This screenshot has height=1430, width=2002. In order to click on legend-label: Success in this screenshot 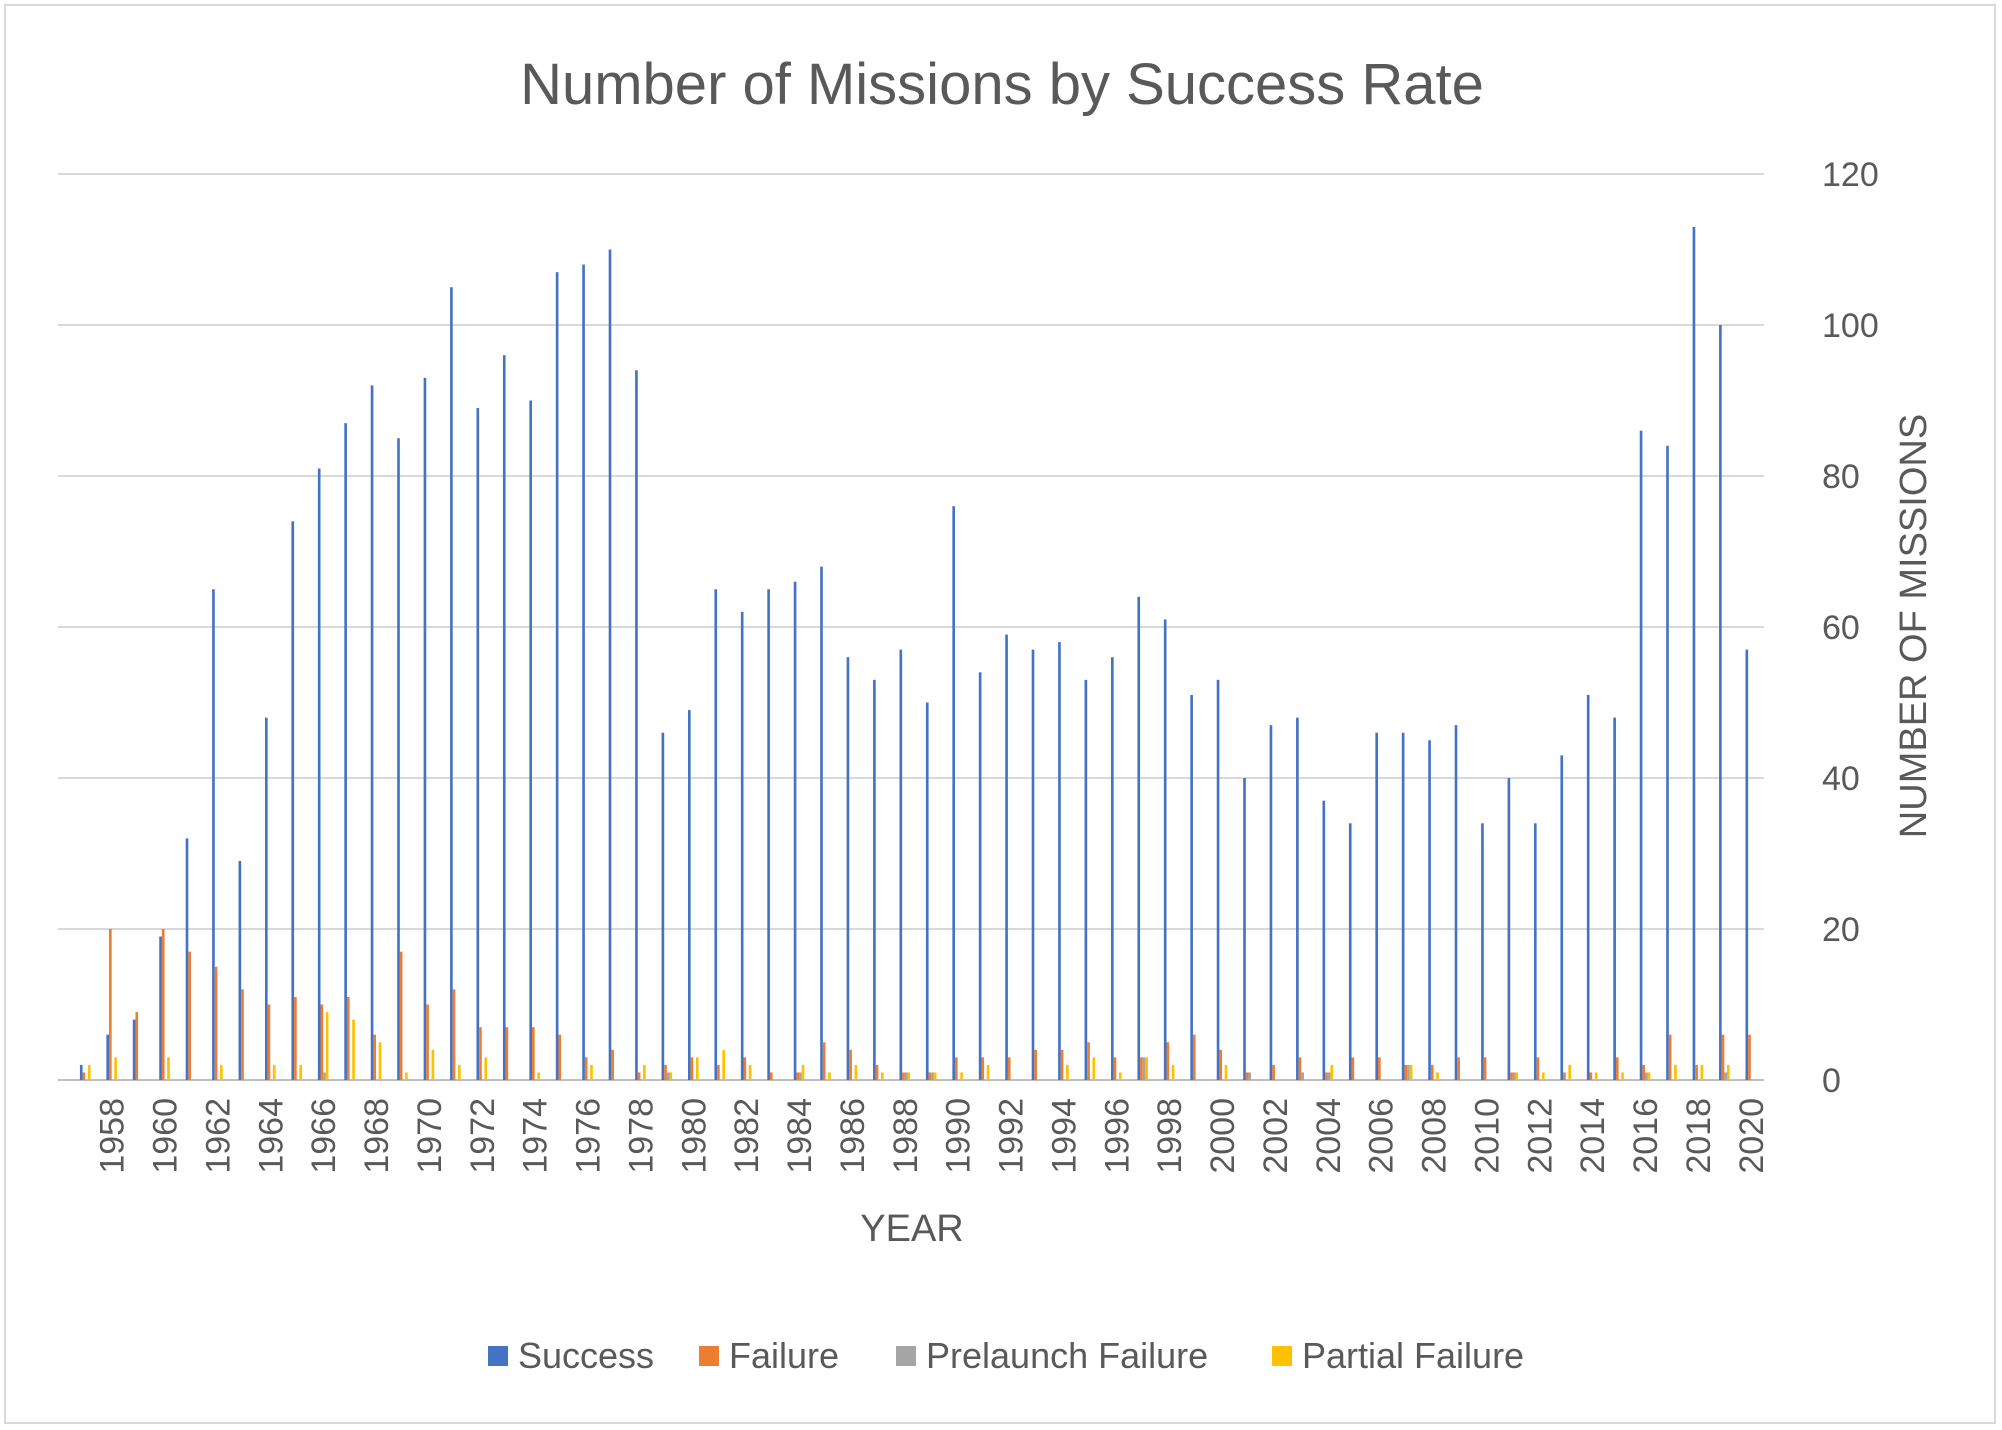, I will do `click(586, 1355)`.